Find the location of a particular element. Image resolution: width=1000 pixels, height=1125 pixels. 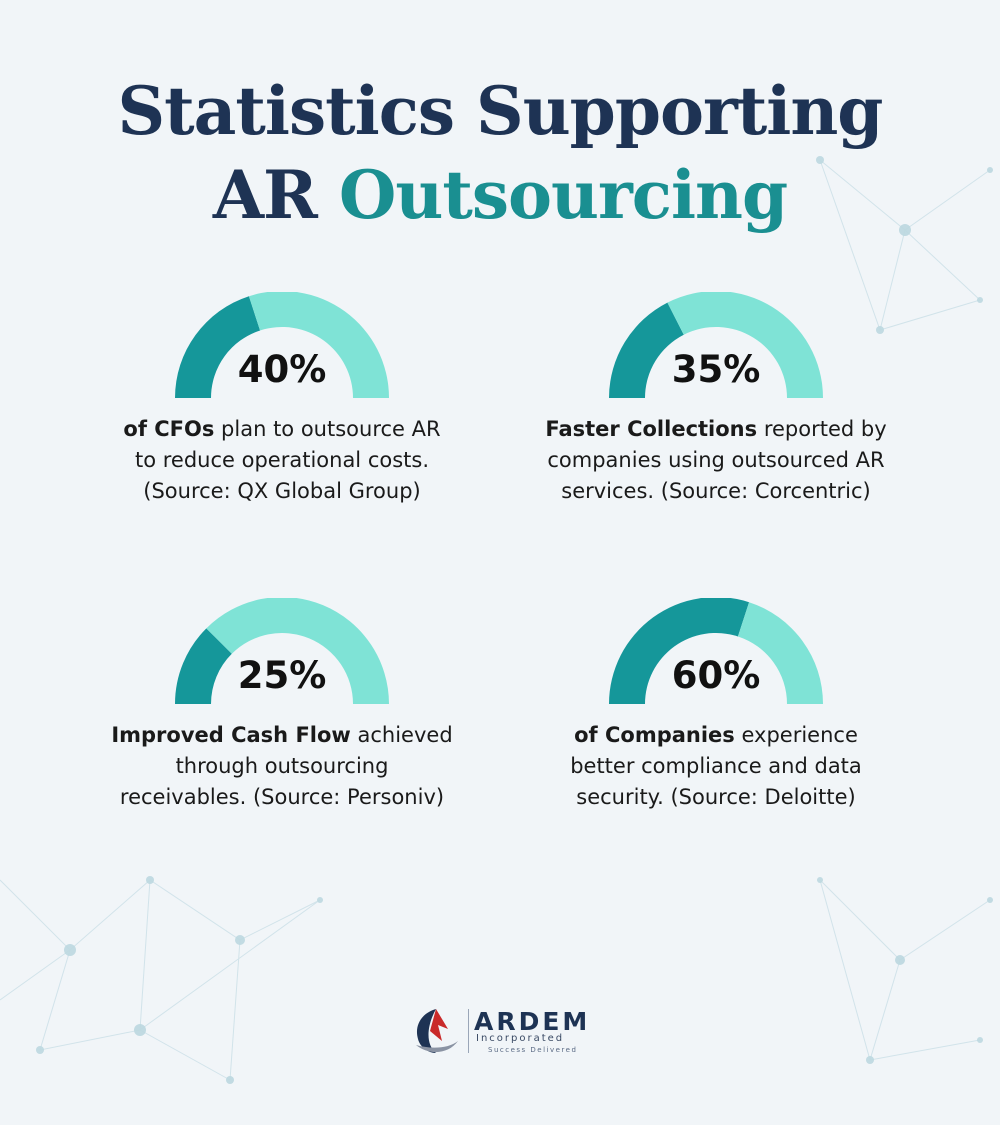

ardem-logo: ARDEM Incorporated Success Delivered is located at coordinates (503, 1031).